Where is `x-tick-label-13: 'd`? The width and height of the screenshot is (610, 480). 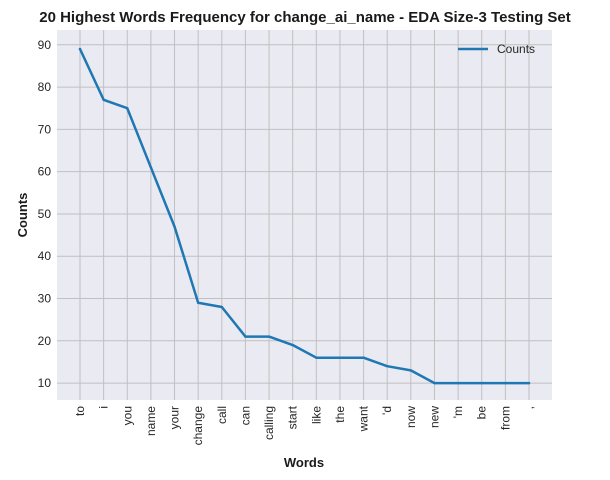 x-tick-label-13: 'd is located at coordinates (387, 410).